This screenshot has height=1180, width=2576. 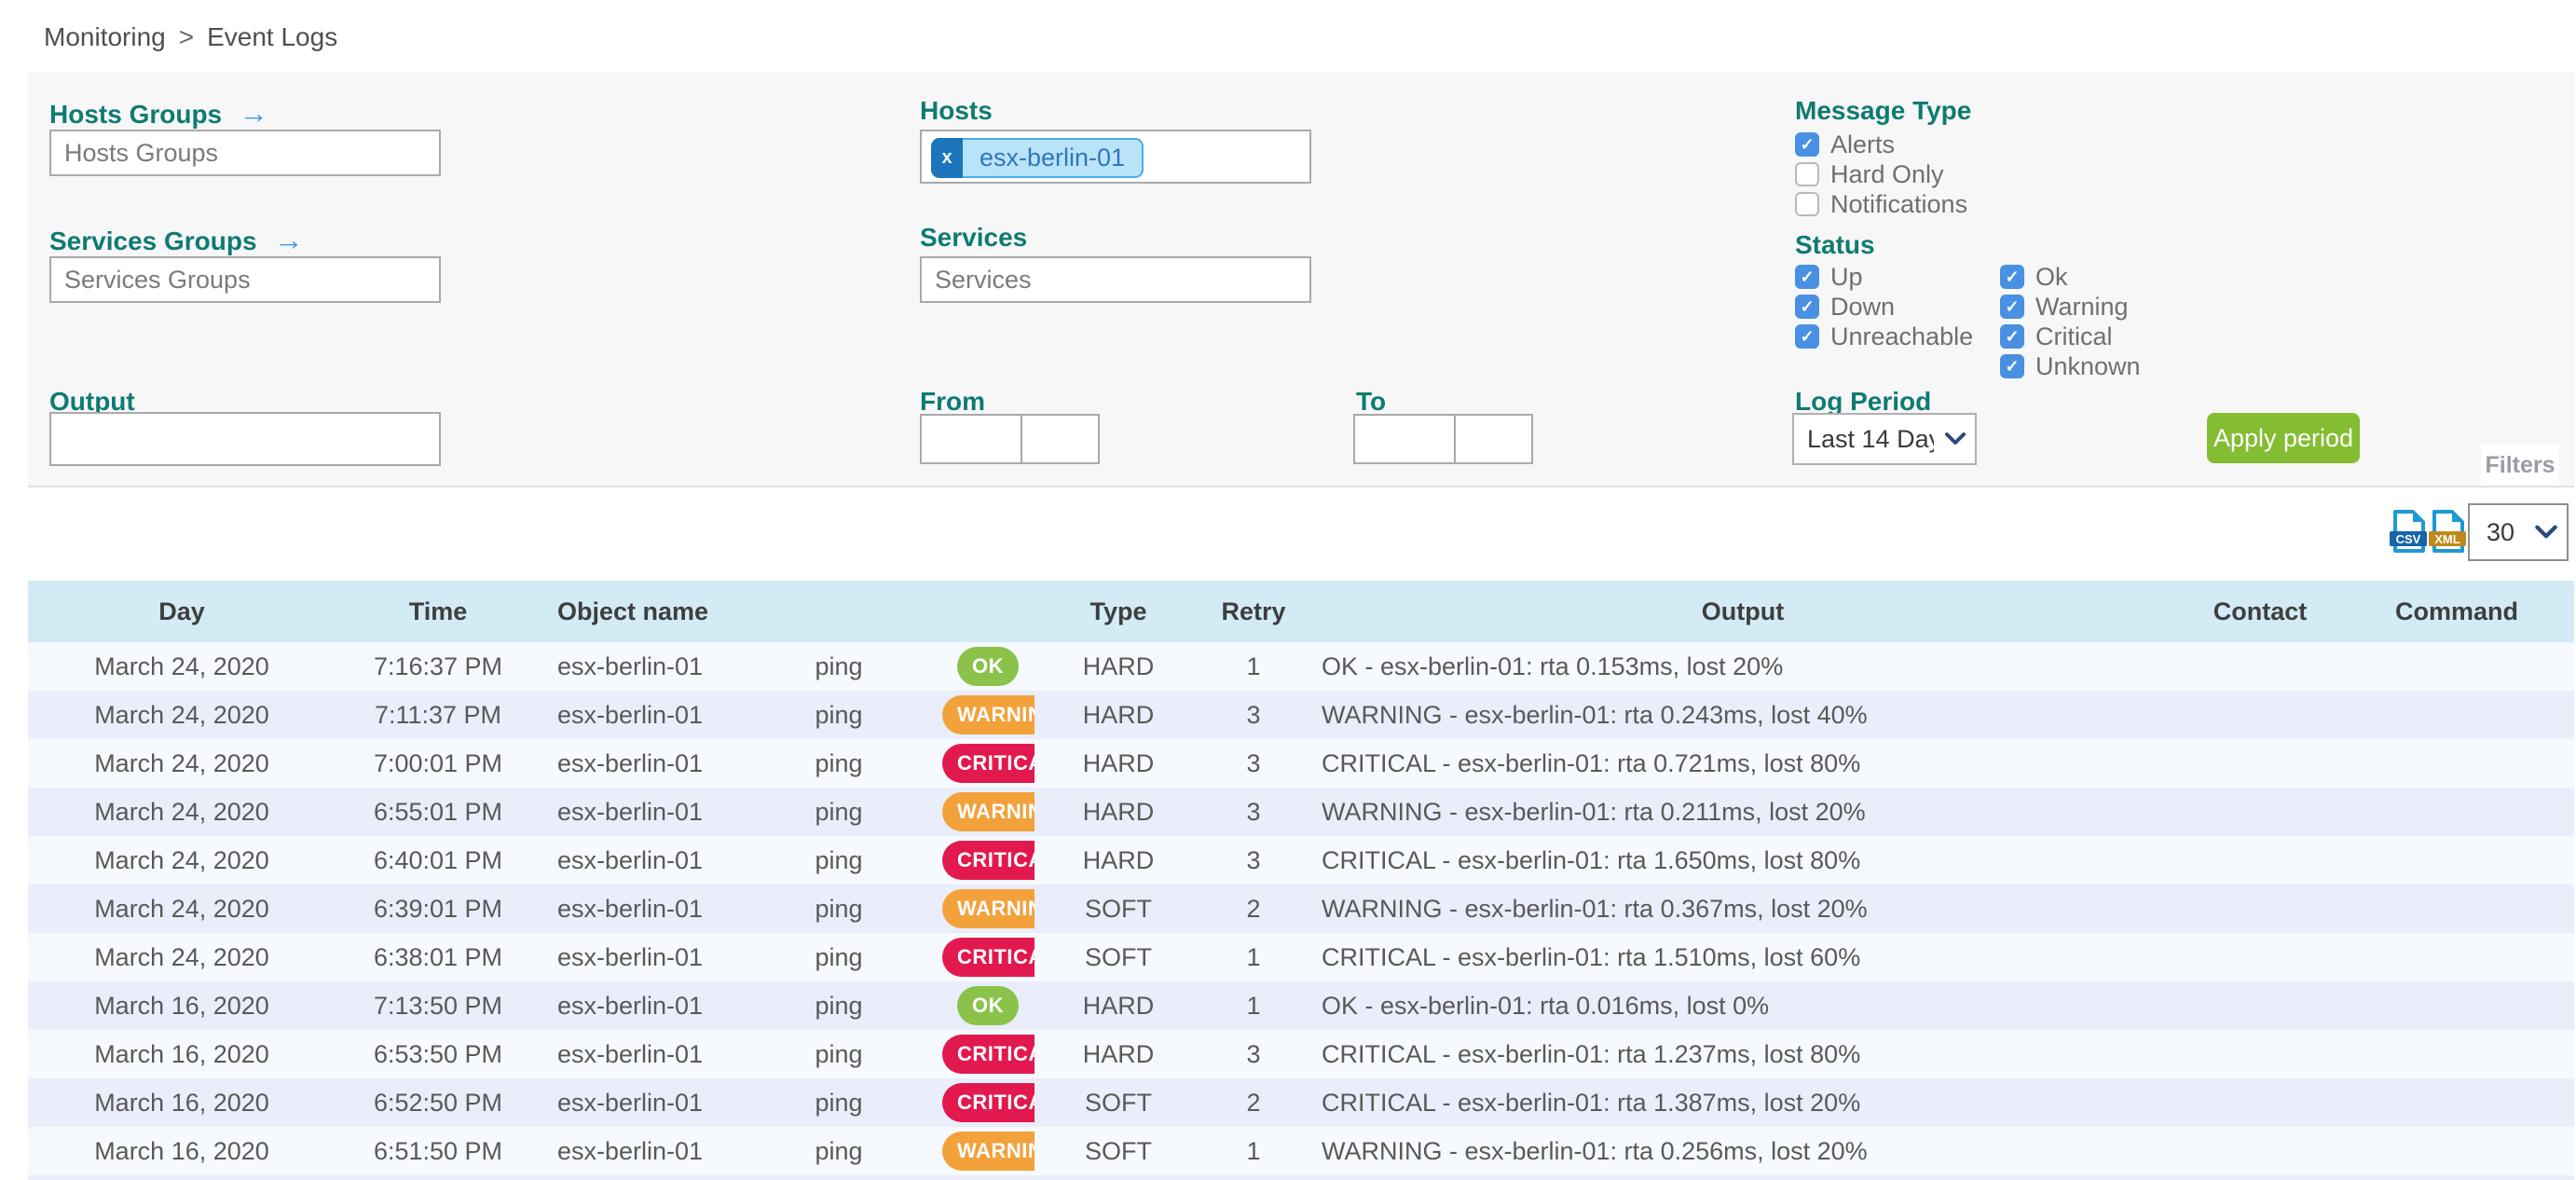 What do you see at coordinates (1883, 111) in the screenshot?
I see `message-type-label: Message Type` at bounding box center [1883, 111].